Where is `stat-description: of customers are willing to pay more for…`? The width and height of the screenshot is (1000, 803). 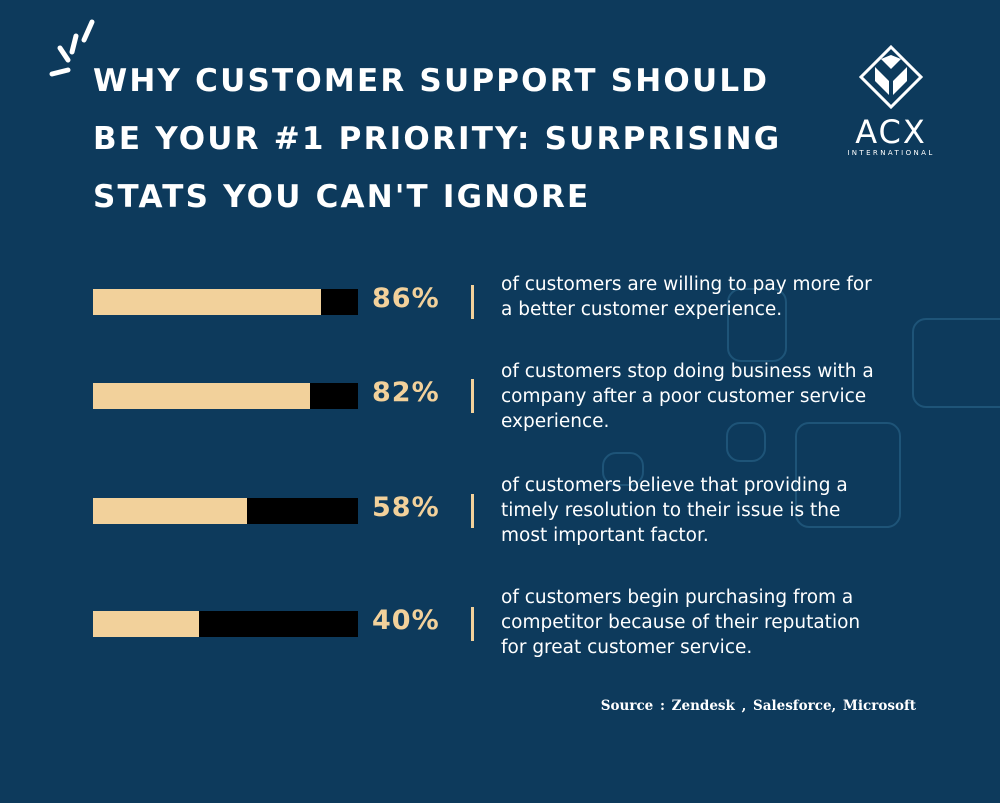 stat-description: of customers are willing to pay more for… is located at coordinates (716, 297).